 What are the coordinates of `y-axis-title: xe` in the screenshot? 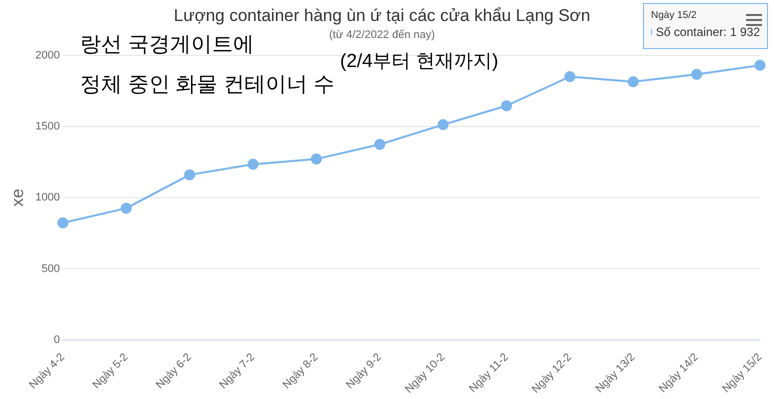 It's located at (17, 197).